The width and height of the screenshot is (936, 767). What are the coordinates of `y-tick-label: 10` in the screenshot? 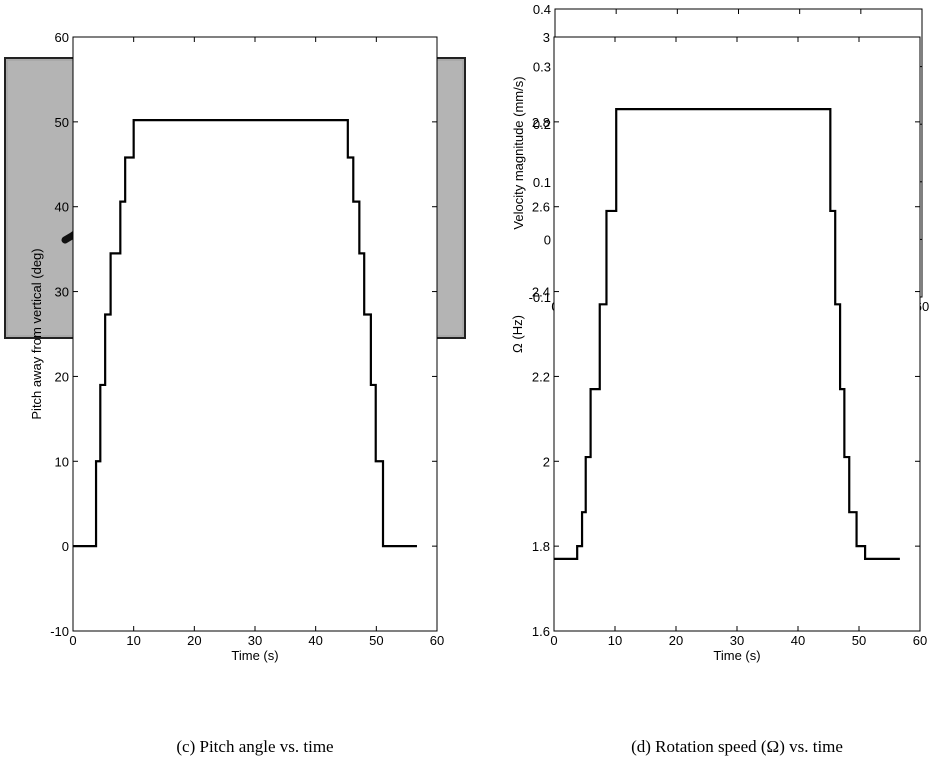 It's located at (62, 461).